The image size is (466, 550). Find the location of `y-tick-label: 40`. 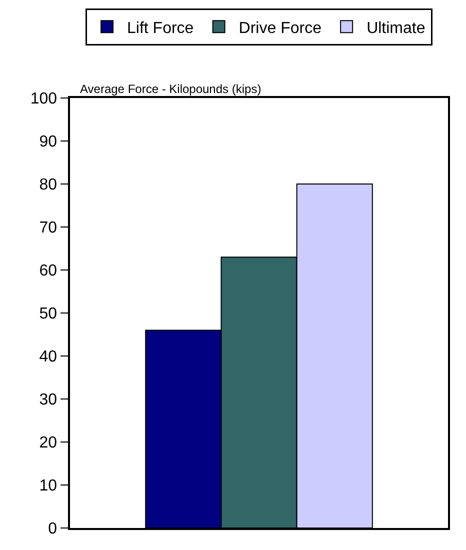

y-tick-label: 40 is located at coordinates (48, 357).